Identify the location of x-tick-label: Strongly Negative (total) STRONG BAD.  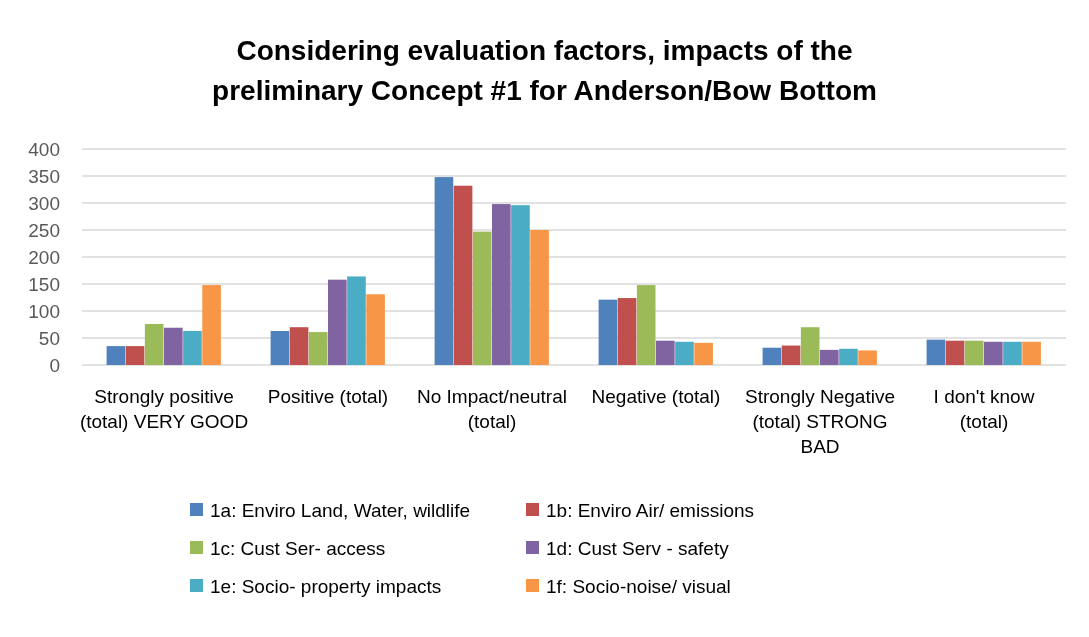
(820, 421).